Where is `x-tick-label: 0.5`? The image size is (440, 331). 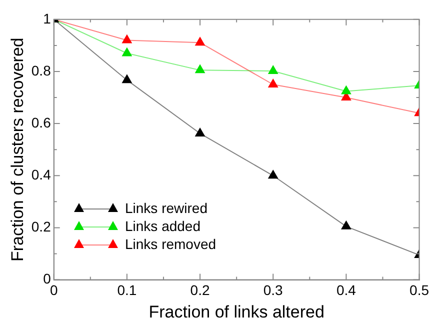
x-tick-label: 0.5 is located at coordinates (420, 290).